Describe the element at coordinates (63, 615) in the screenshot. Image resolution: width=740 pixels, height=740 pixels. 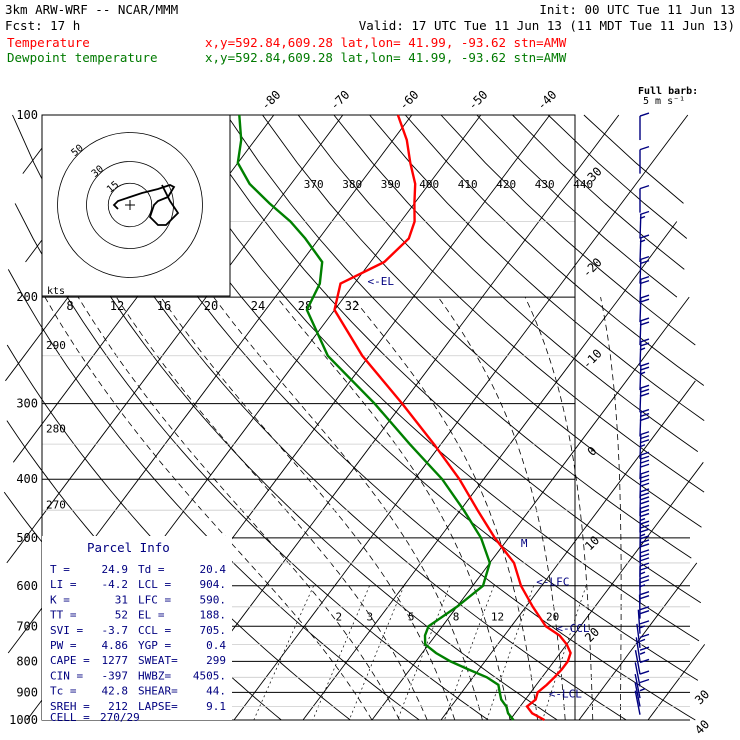
I see `parcel-row-label: TT =` at that location.